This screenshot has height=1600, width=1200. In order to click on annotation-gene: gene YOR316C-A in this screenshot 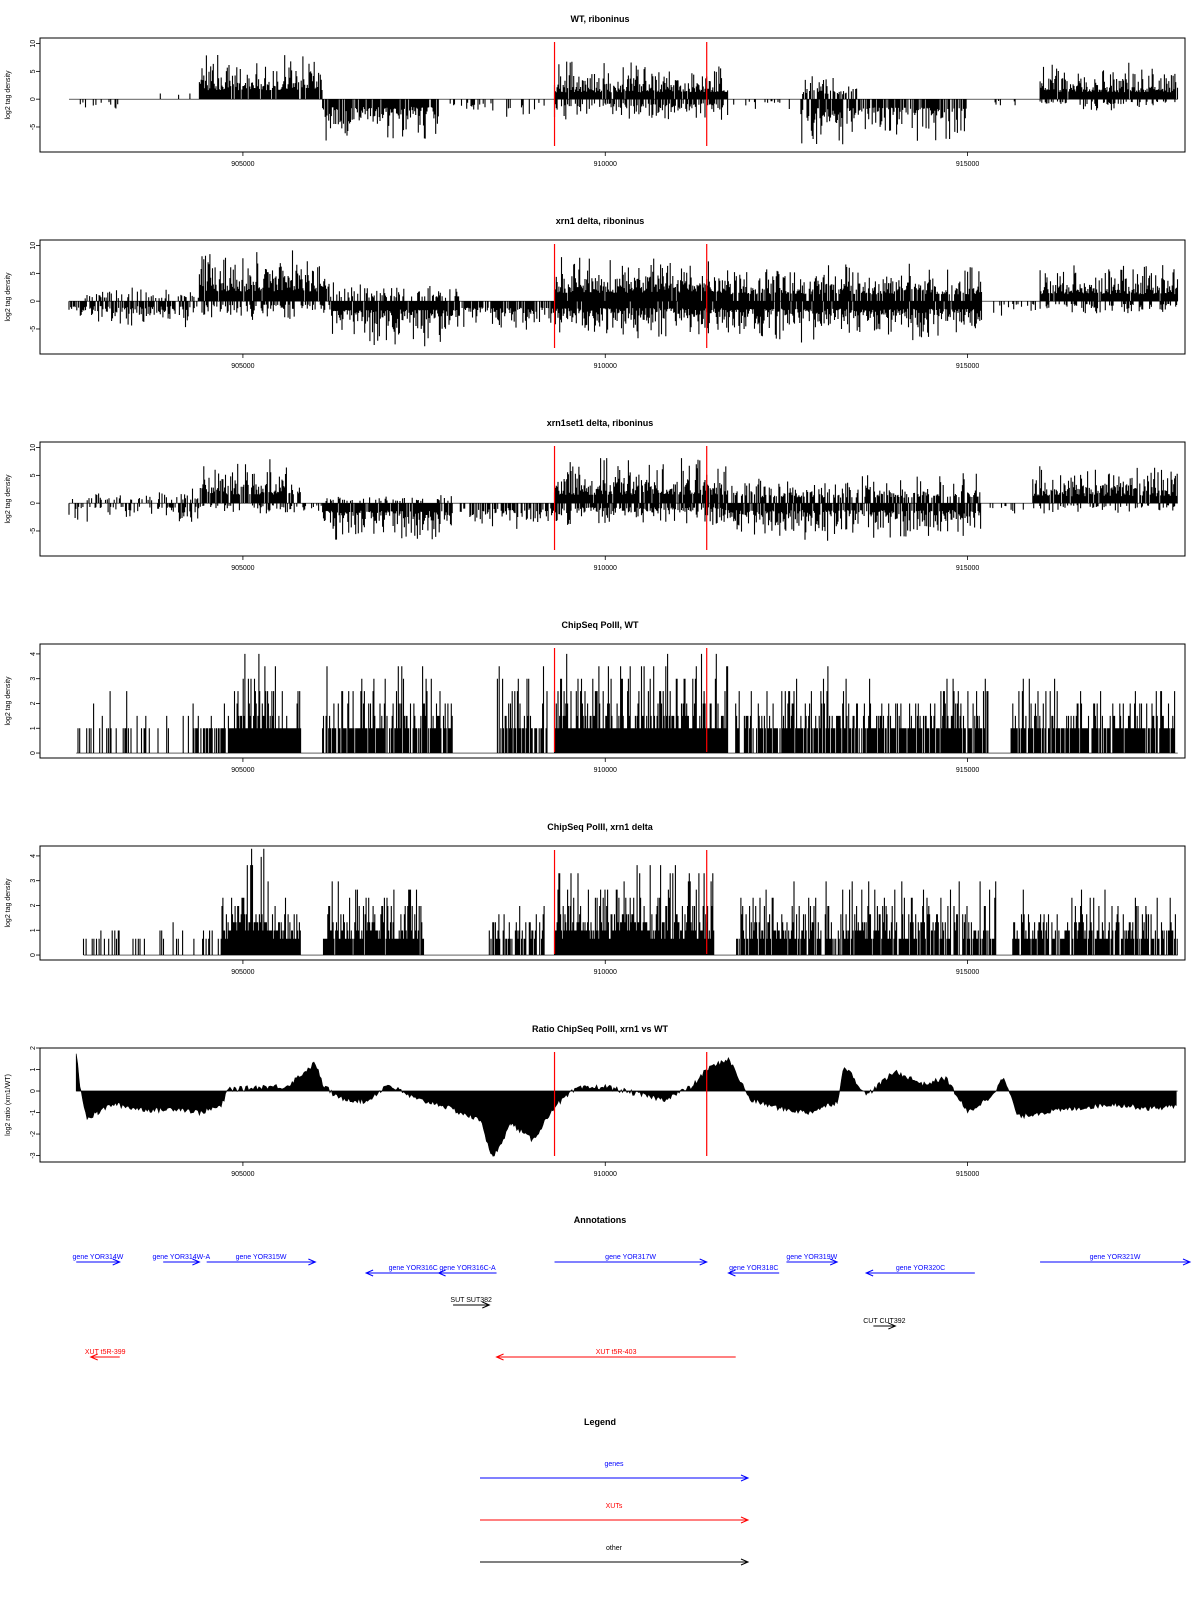, I will do `click(467, 1271)`.